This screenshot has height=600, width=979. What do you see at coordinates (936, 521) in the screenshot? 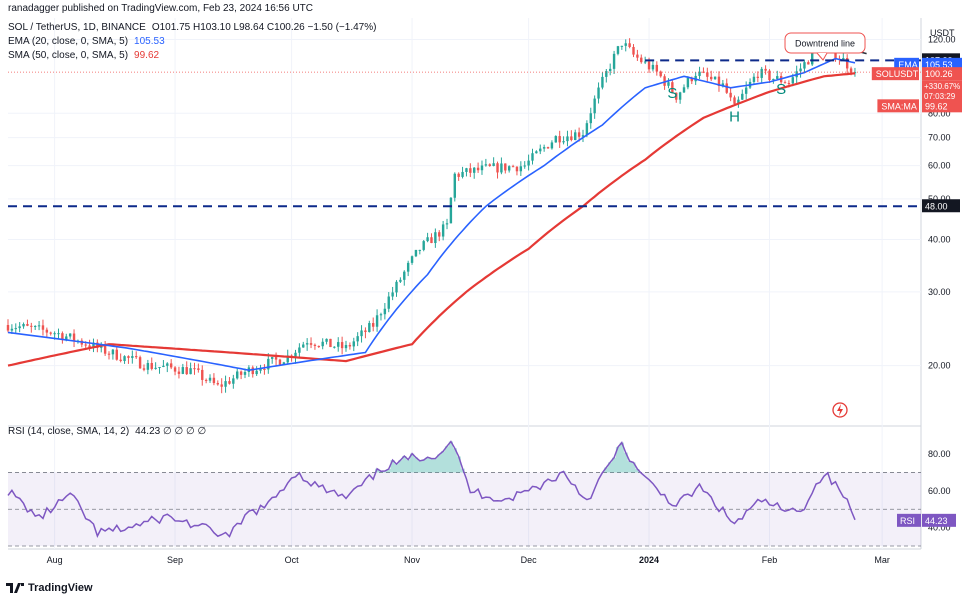
I see `rsi-tag-value: 44.23` at bounding box center [936, 521].